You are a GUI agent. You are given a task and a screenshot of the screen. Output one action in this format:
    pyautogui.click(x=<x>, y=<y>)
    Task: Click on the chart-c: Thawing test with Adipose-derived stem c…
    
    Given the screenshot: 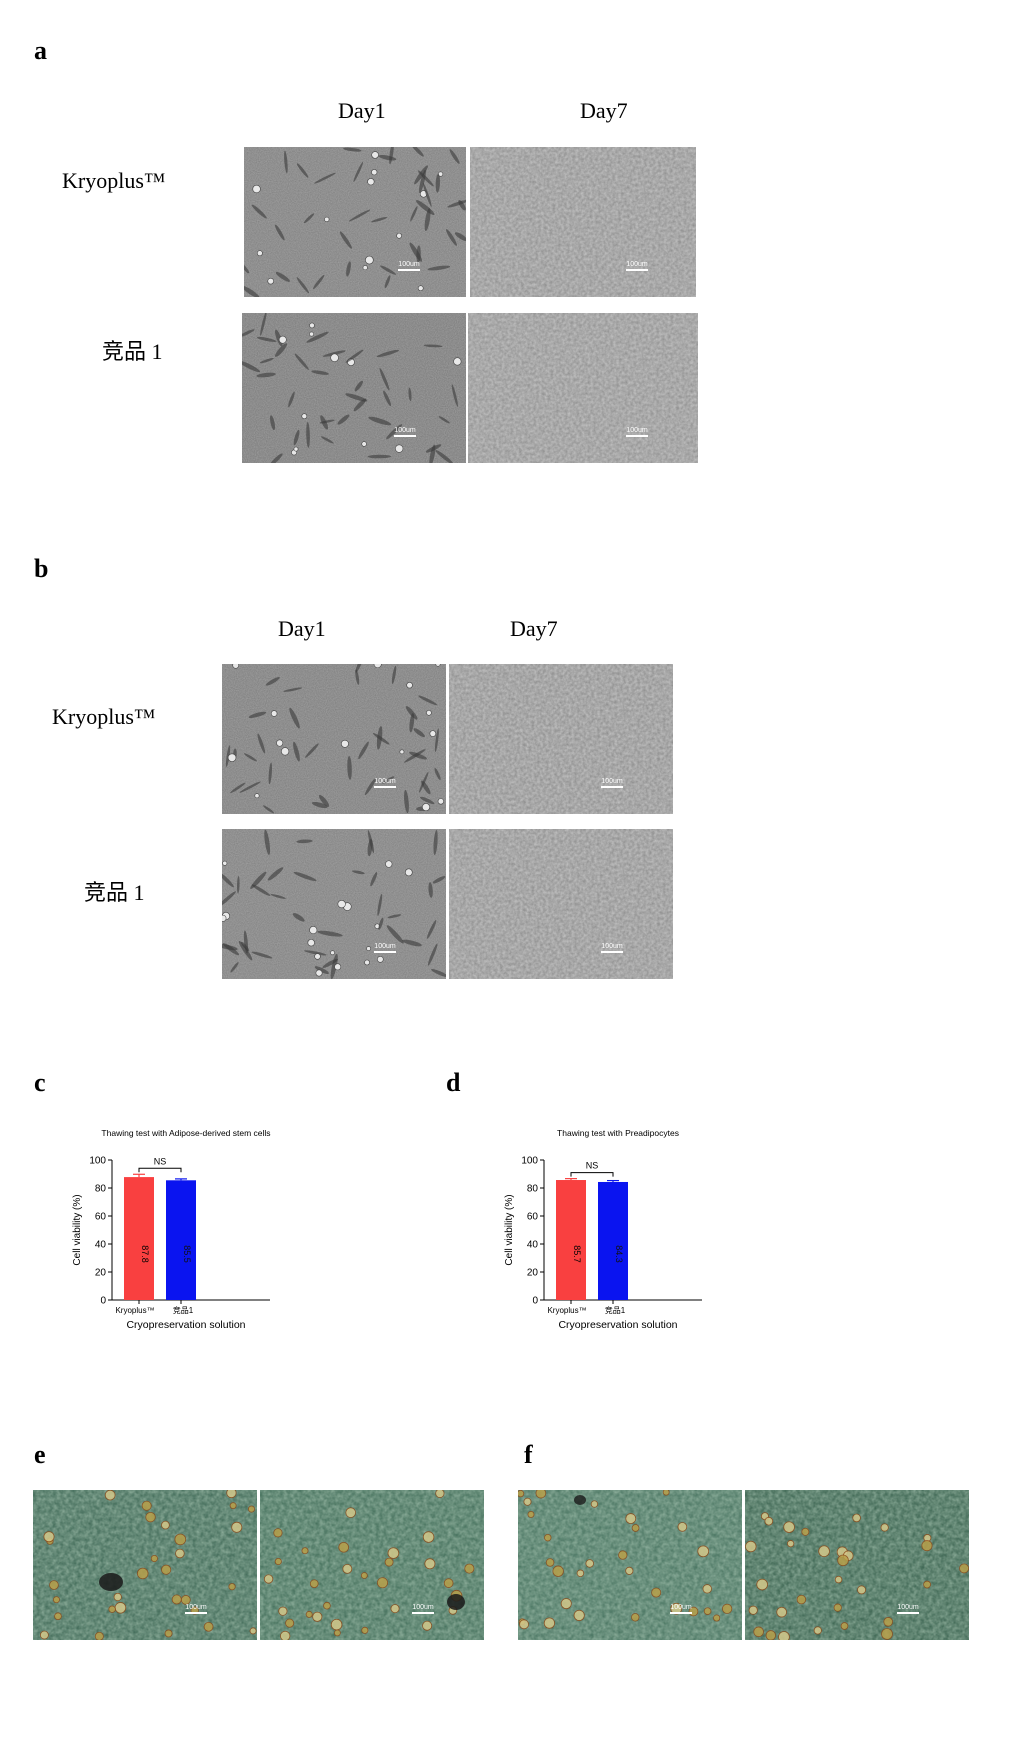 What is the action you would take?
    pyautogui.click(x=185, y=1234)
    